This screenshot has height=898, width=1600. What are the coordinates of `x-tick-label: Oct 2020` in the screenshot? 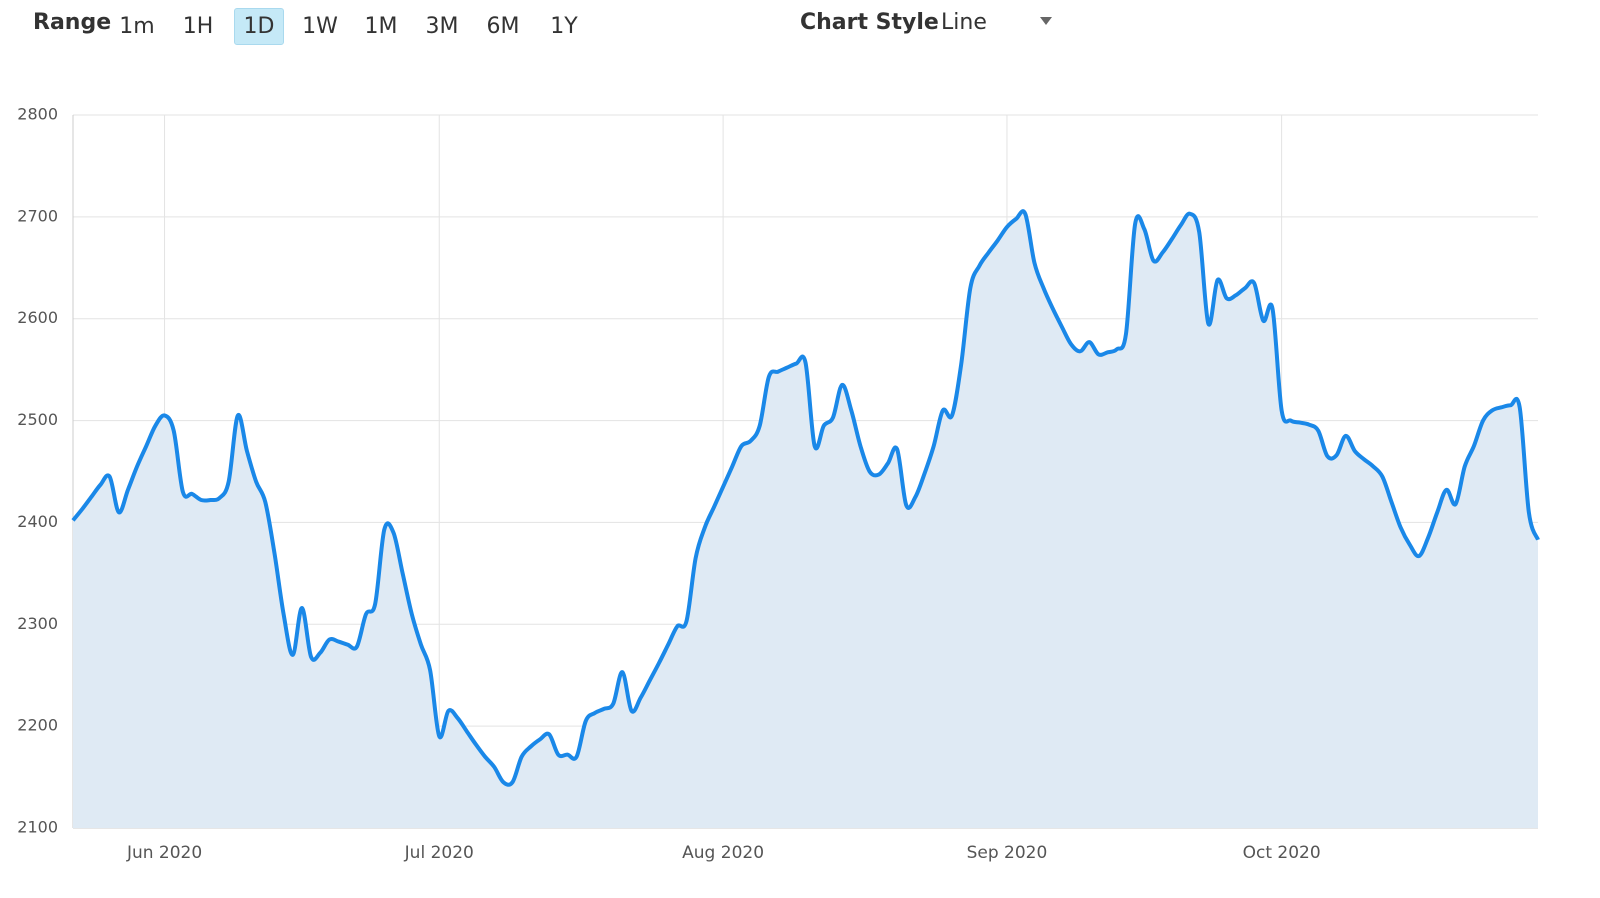 It's located at (1282, 853).